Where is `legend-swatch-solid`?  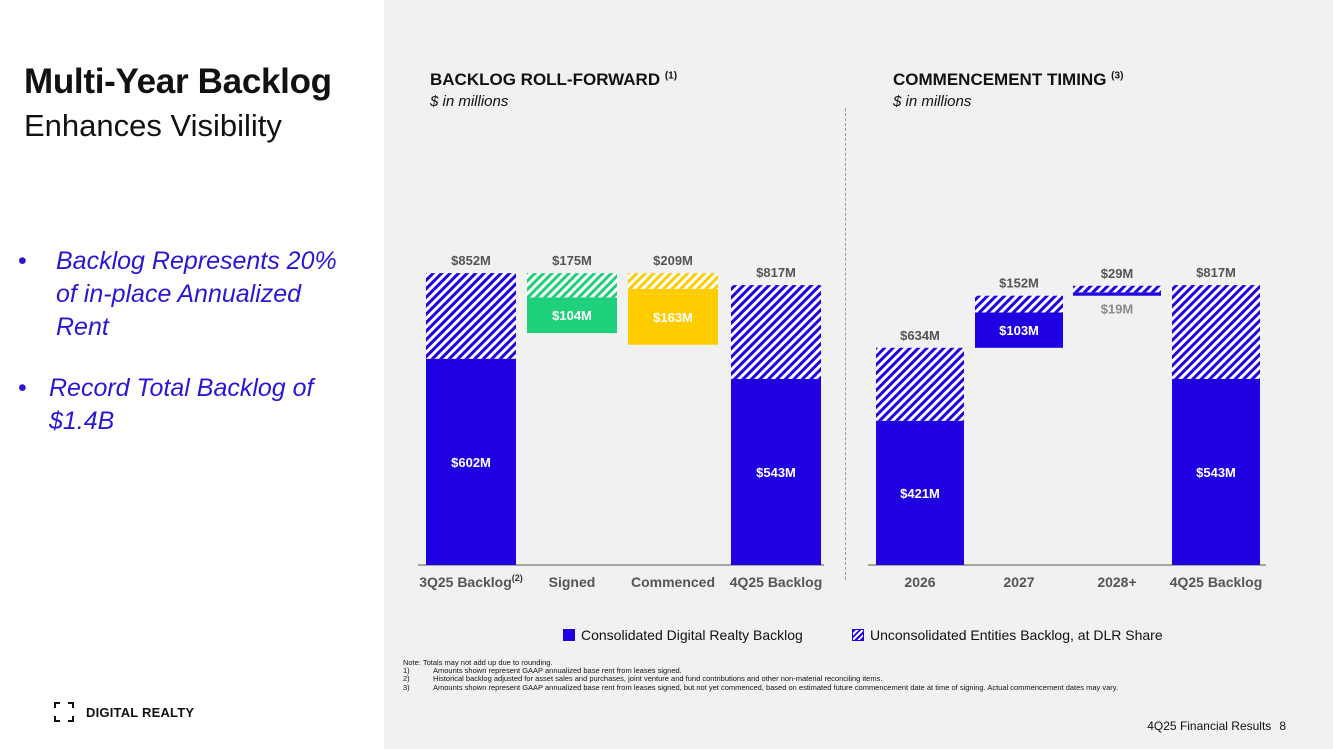
legend-swatch-solid is located at coordinates (569, 635).